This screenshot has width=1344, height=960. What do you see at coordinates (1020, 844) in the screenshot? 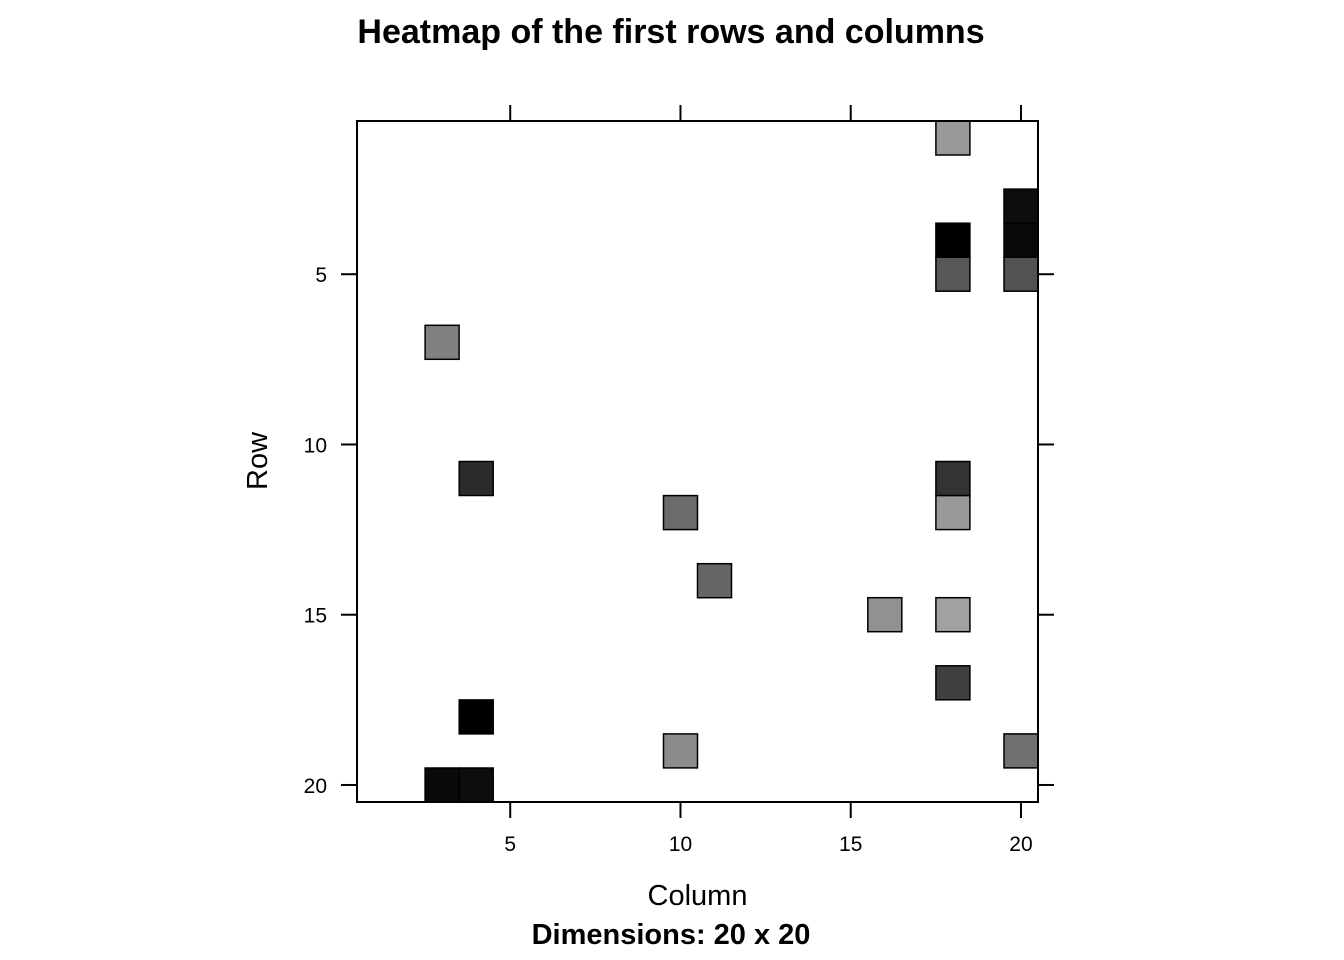
I see `x-tick-label-20: 20` at bounding box center [1020, 844].